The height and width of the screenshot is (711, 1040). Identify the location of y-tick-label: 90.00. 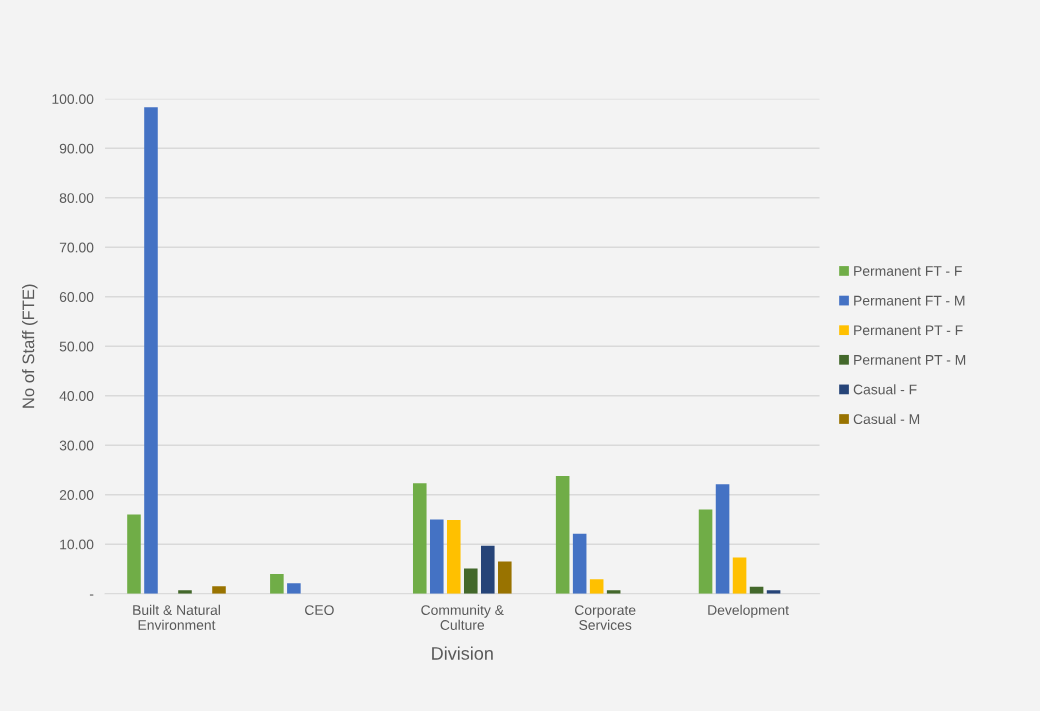
(76, 148).